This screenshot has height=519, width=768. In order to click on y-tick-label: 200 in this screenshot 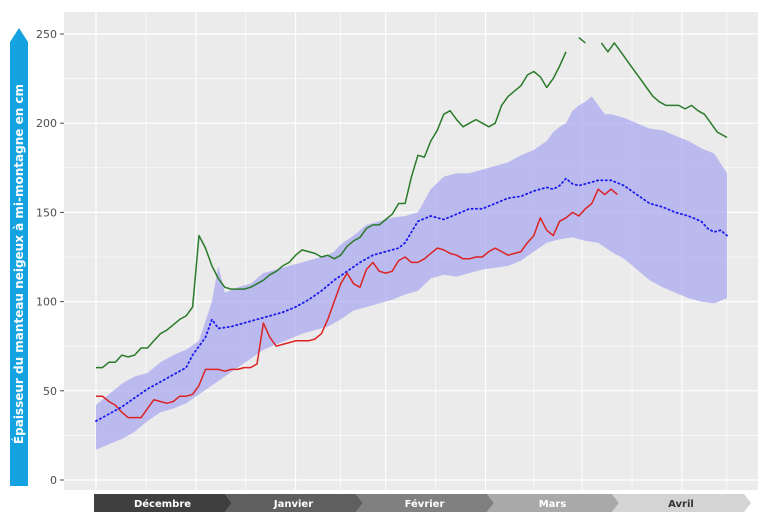, I will do `click(46, 123)`.